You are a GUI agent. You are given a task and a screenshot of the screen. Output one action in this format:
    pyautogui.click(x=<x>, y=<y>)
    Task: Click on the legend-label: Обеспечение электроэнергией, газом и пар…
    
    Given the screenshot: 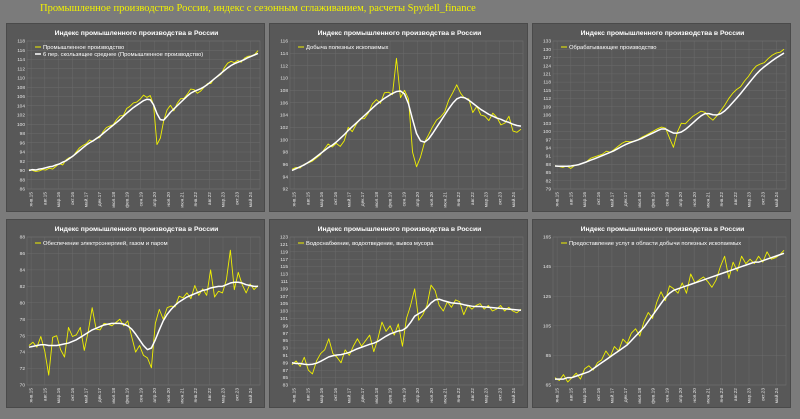 What is the action you would take?
    pyautogui.click(x=105, y=243)
    